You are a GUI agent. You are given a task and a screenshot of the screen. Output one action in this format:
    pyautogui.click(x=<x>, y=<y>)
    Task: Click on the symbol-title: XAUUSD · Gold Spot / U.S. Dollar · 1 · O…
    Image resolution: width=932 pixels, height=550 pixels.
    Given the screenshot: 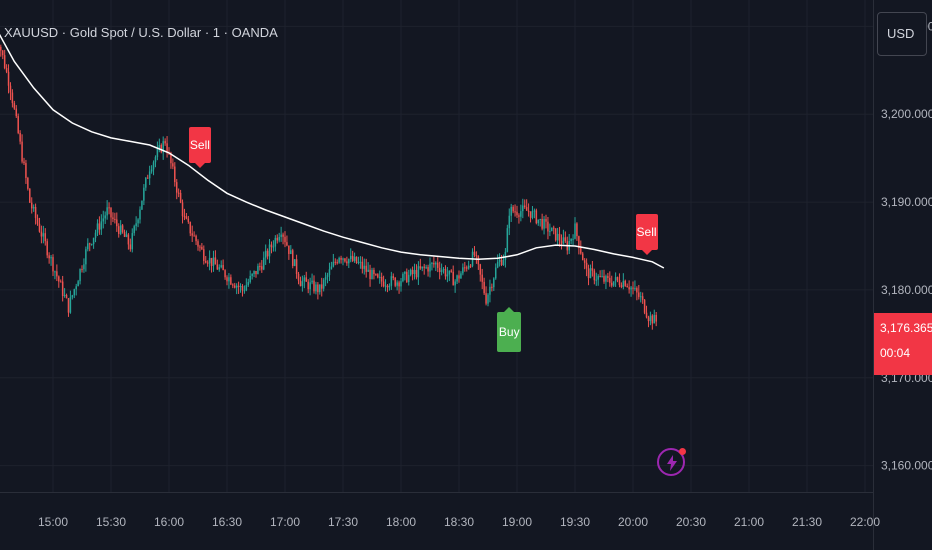 What is the action you would take?
    pyautogui.click(x=141, y=32)
    